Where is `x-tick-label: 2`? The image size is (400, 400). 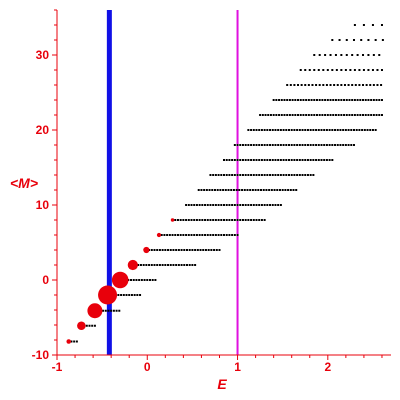 x-tick-label: 2 is located at coordinates (327, 367).